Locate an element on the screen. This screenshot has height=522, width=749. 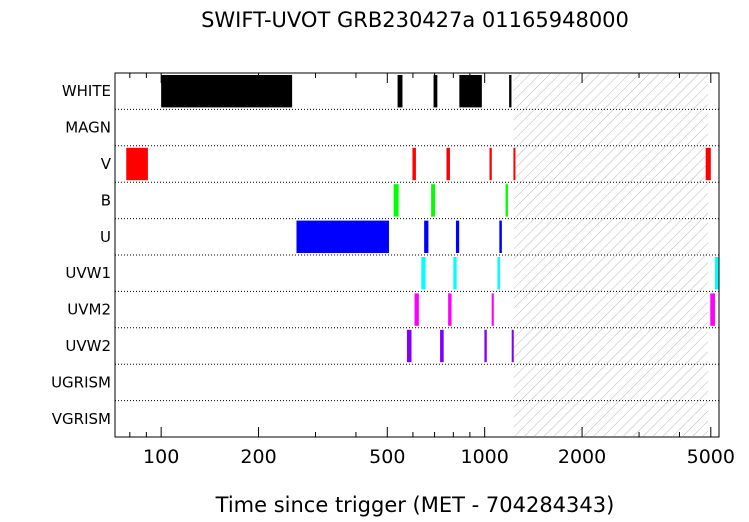
x-tick-label: 1000 is located at coordinates (485, 457).